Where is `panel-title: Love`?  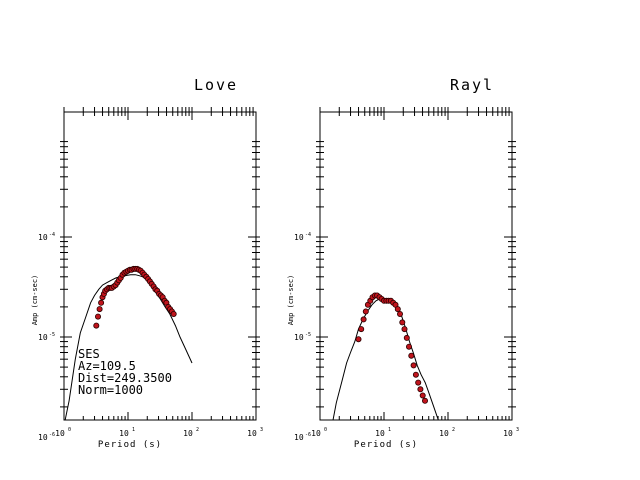
panel-title: Love is located at coordinates (216, 85).